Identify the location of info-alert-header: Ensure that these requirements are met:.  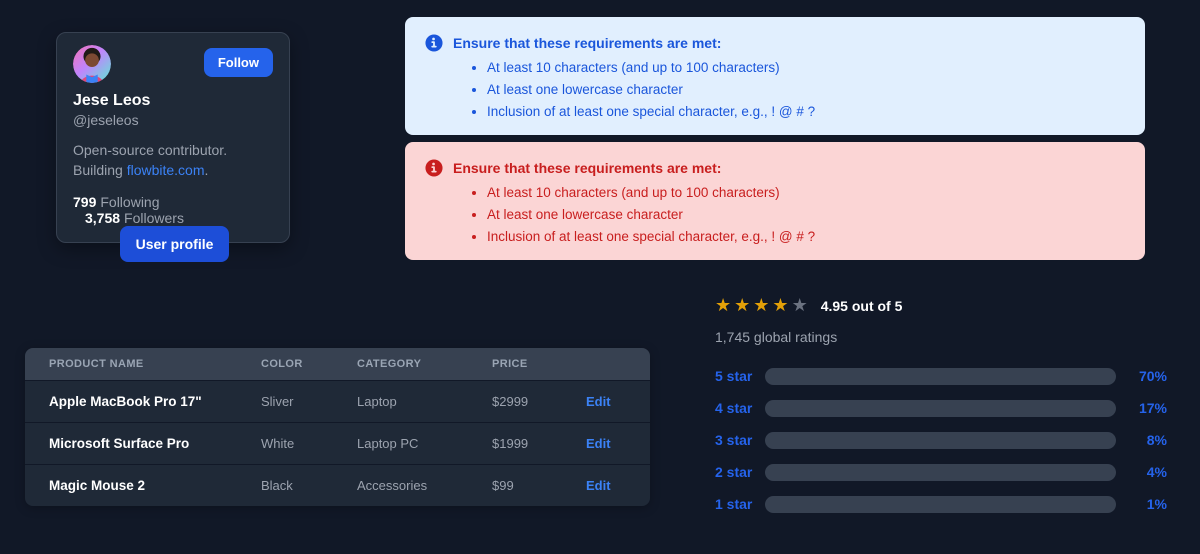
(777, 43).